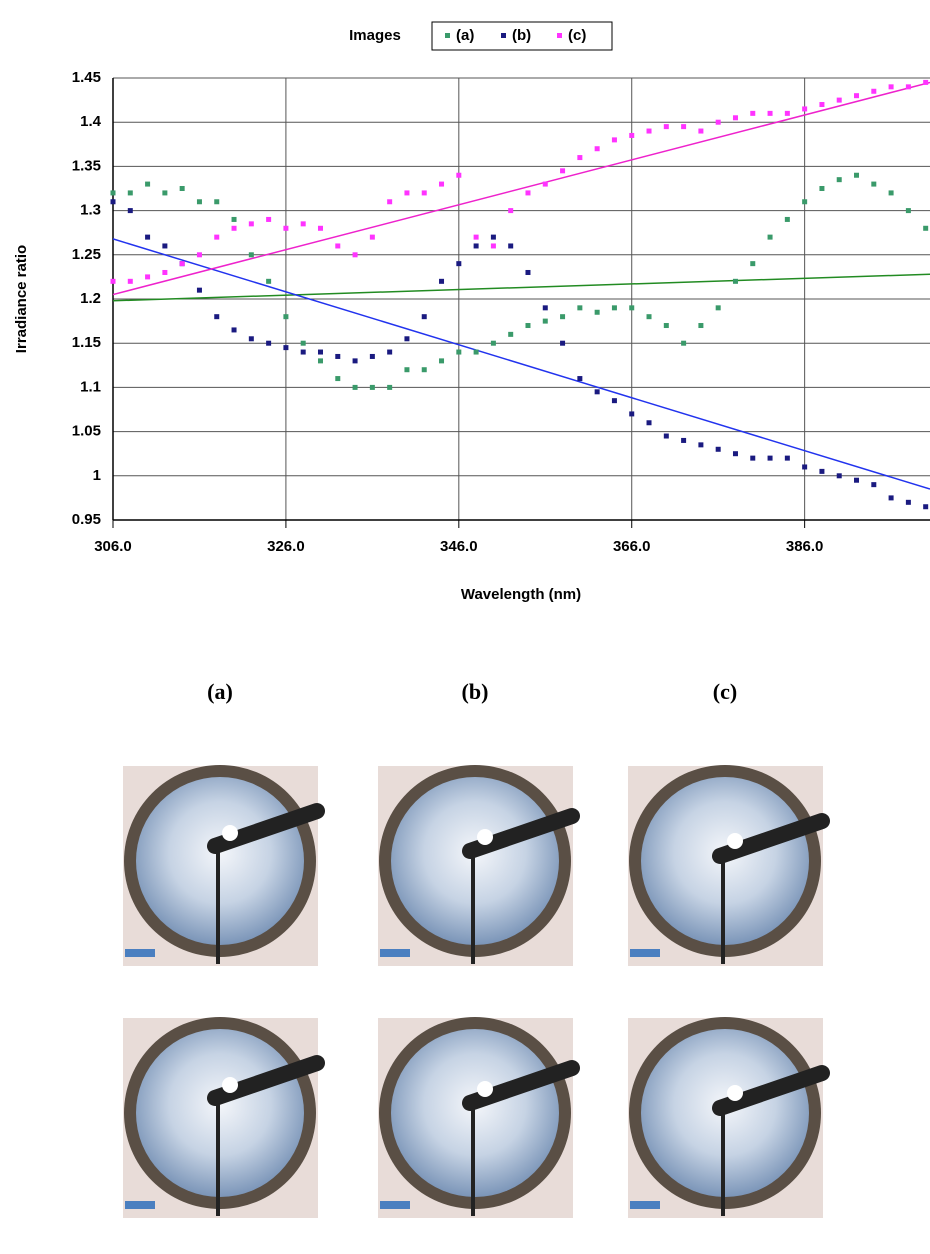  I want to click on y-axis-label: Irradiance ratio, so click(21, 299).